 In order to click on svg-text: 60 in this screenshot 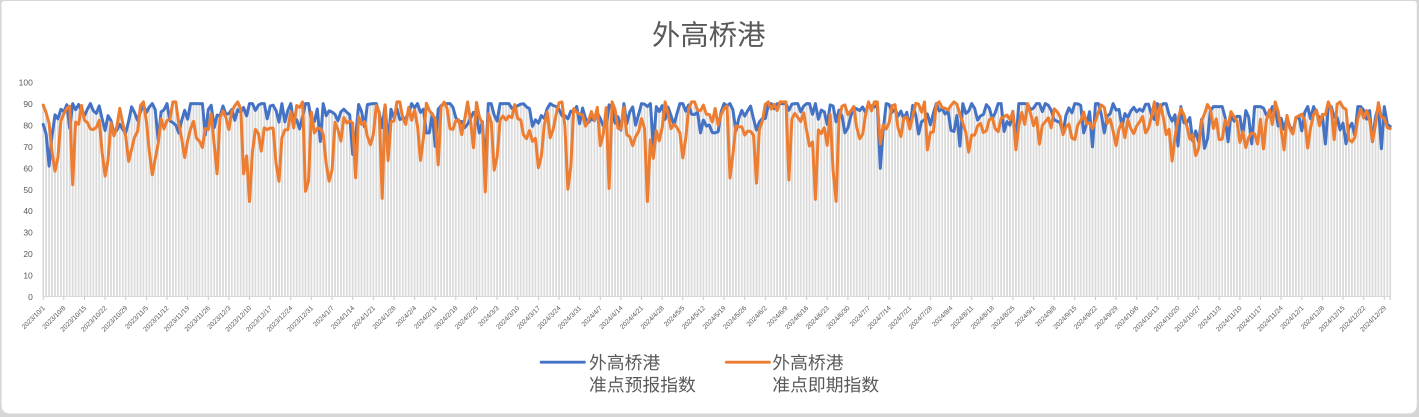, I will do `click(28, 168)`.